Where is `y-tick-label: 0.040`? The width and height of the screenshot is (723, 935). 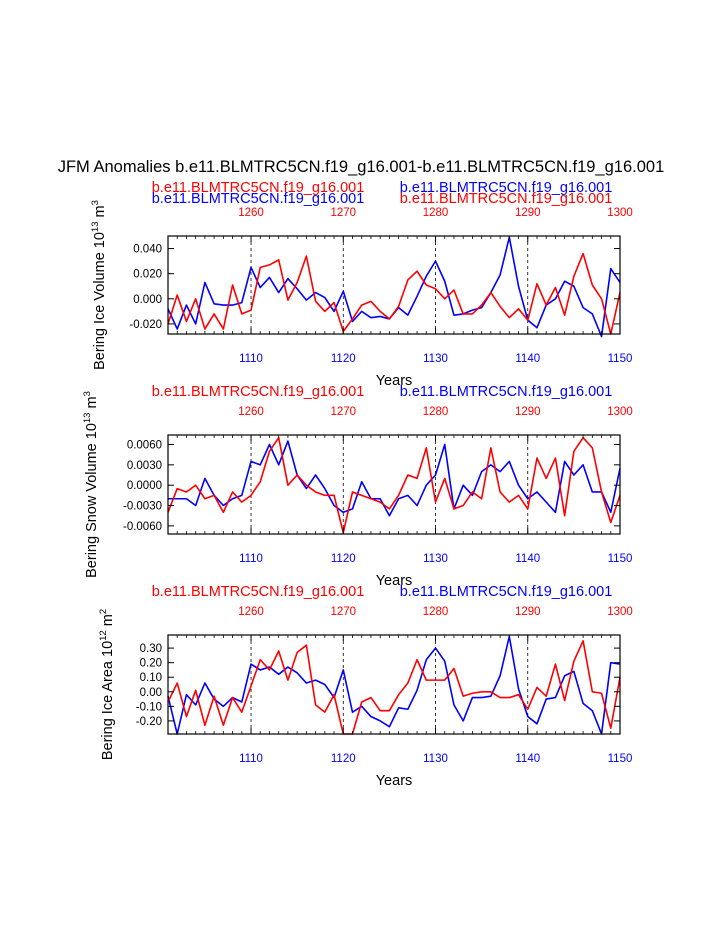 y-tick-label: 0.040 is located at coordinates (147, 250).